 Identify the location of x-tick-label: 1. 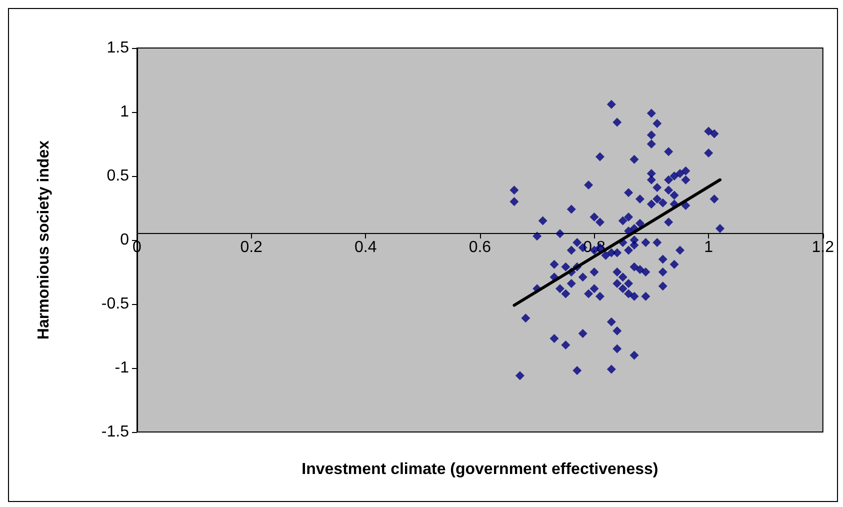
(709, 247).